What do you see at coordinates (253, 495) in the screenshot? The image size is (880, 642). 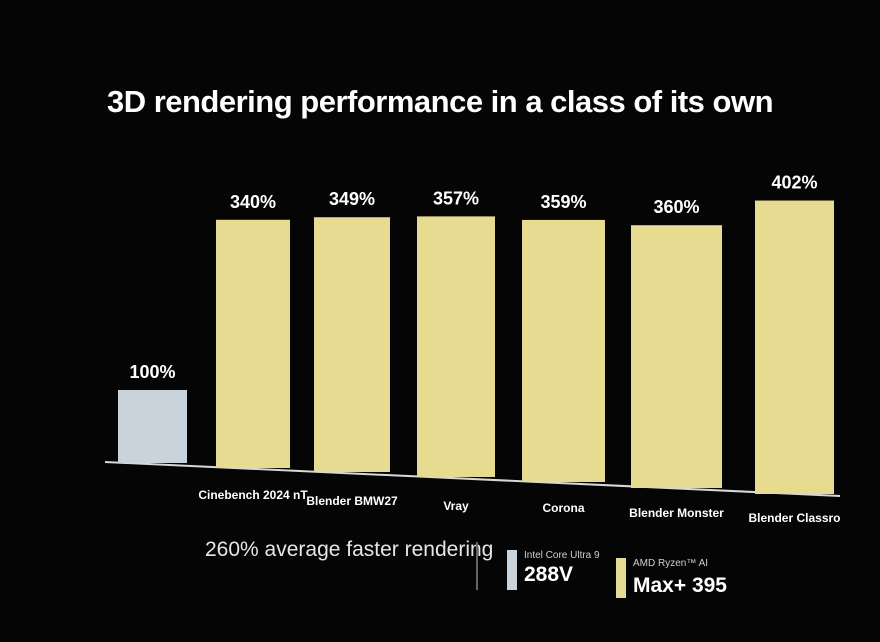 I see `category-label-1: Cinebench 2024 nT` at bounding box center [253, 495].